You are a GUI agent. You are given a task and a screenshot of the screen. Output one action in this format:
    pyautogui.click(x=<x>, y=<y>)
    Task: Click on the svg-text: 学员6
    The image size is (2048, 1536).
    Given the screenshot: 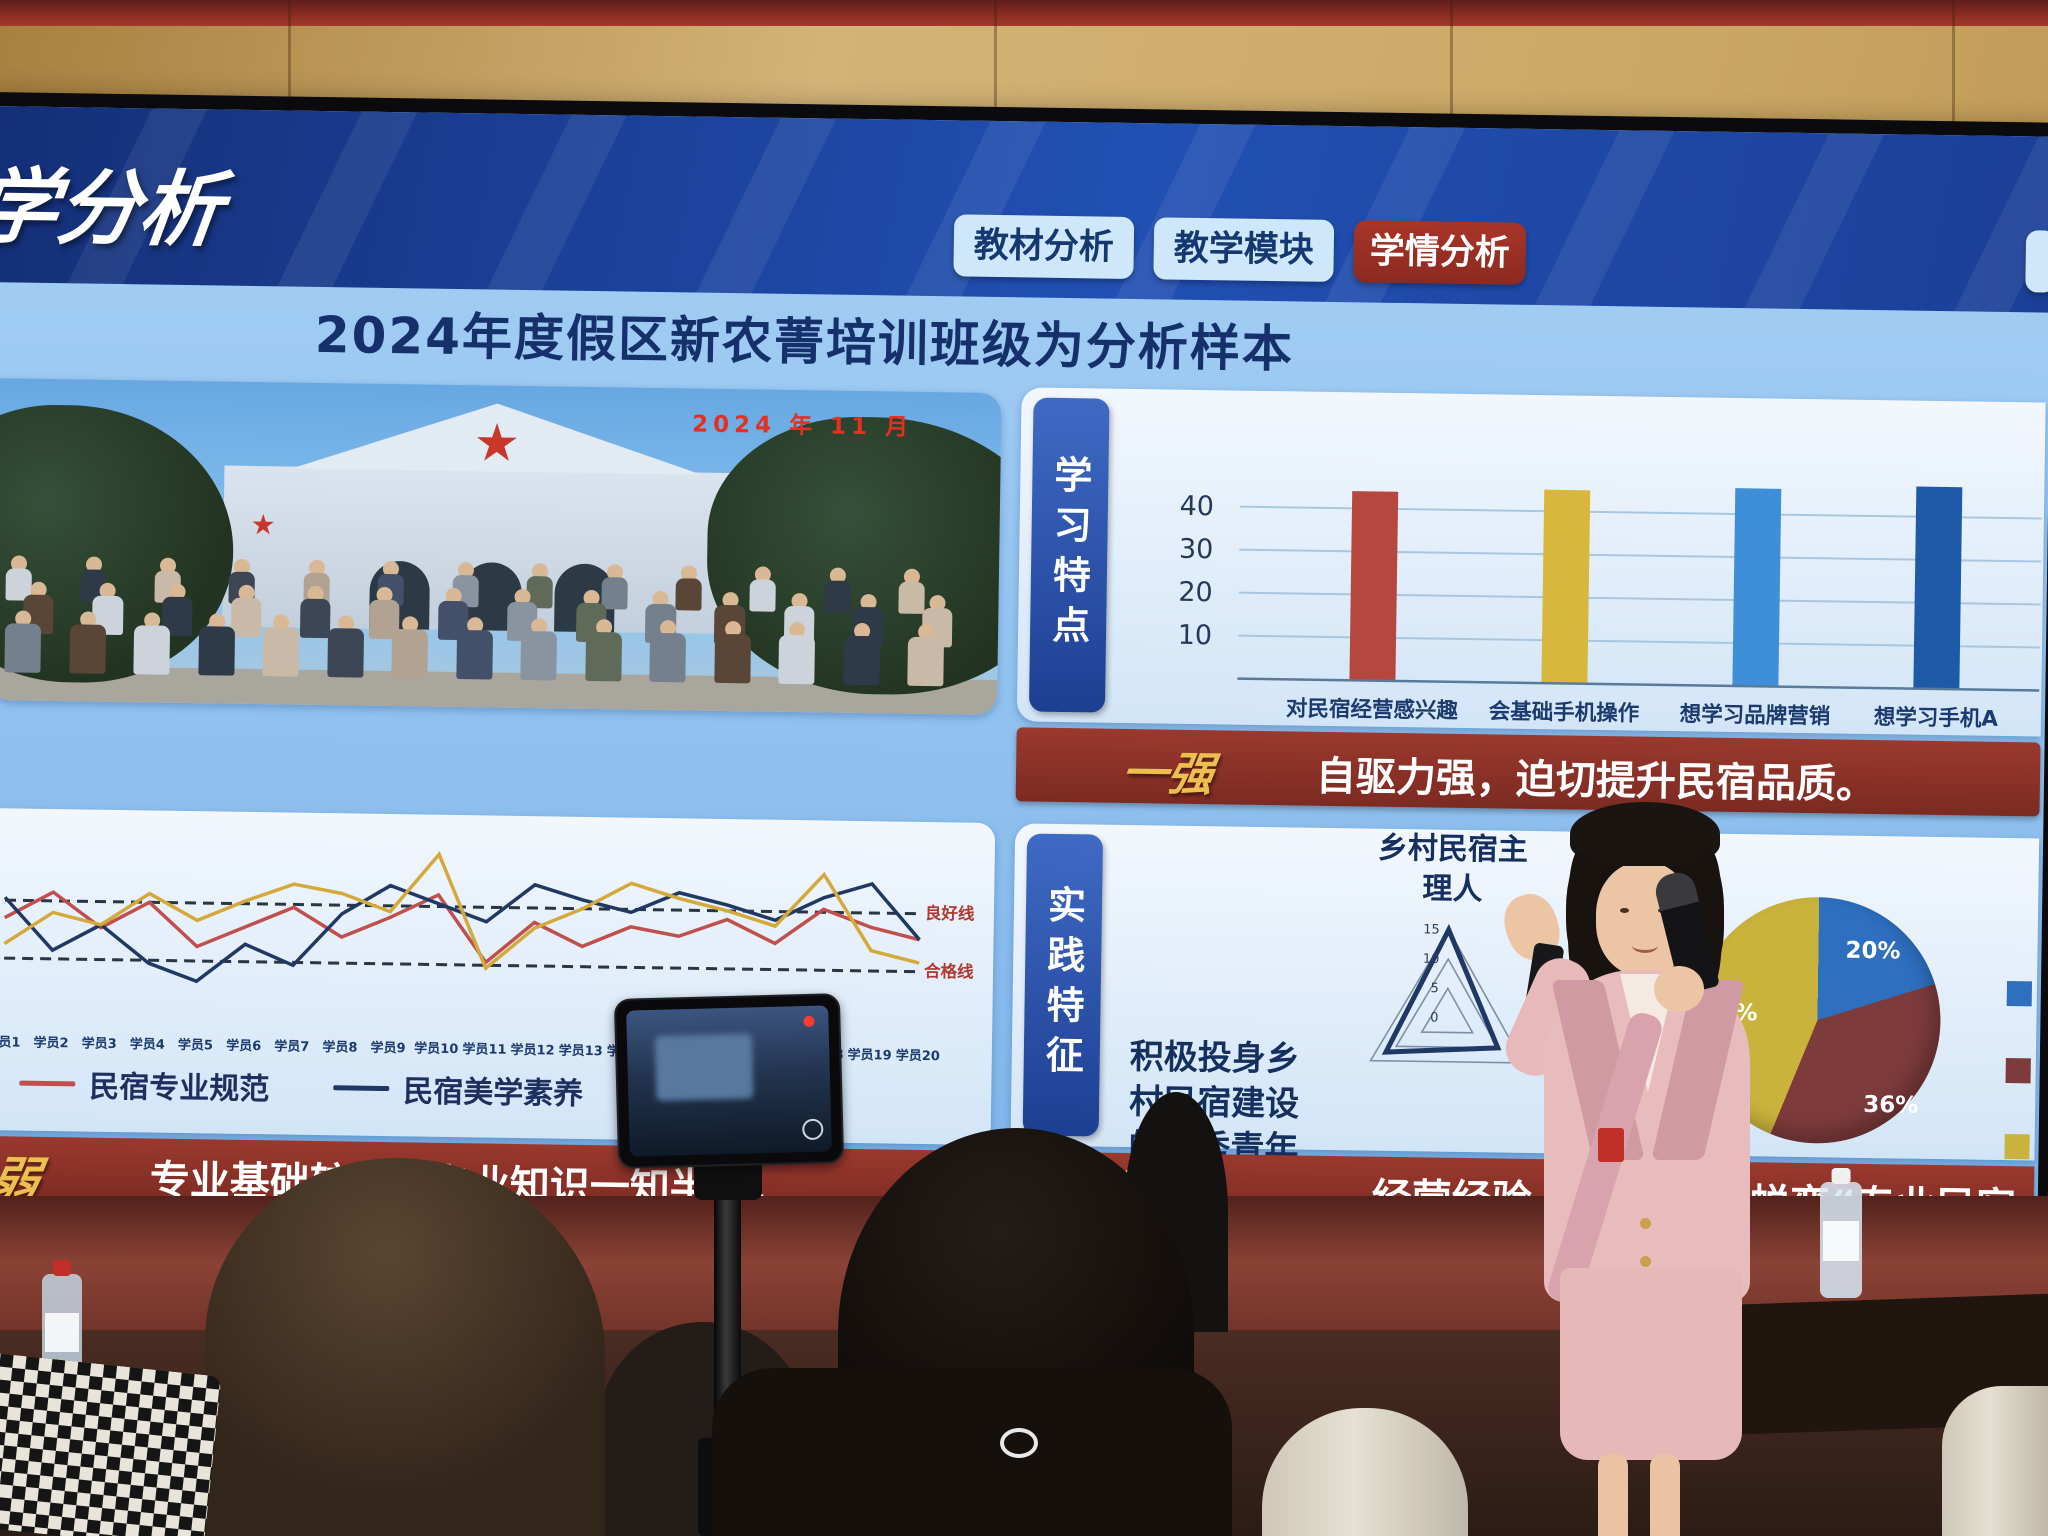 What is the action you would take?
    pyautogui.click(x=243, y=1046)
    